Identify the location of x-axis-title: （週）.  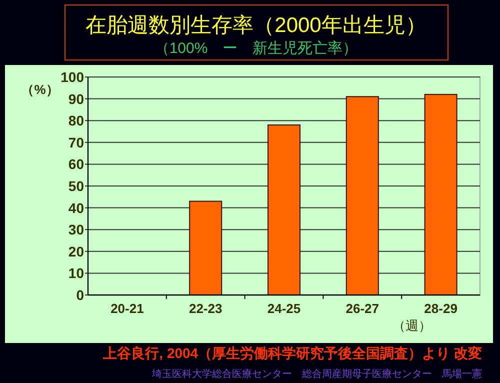
(412, 325).